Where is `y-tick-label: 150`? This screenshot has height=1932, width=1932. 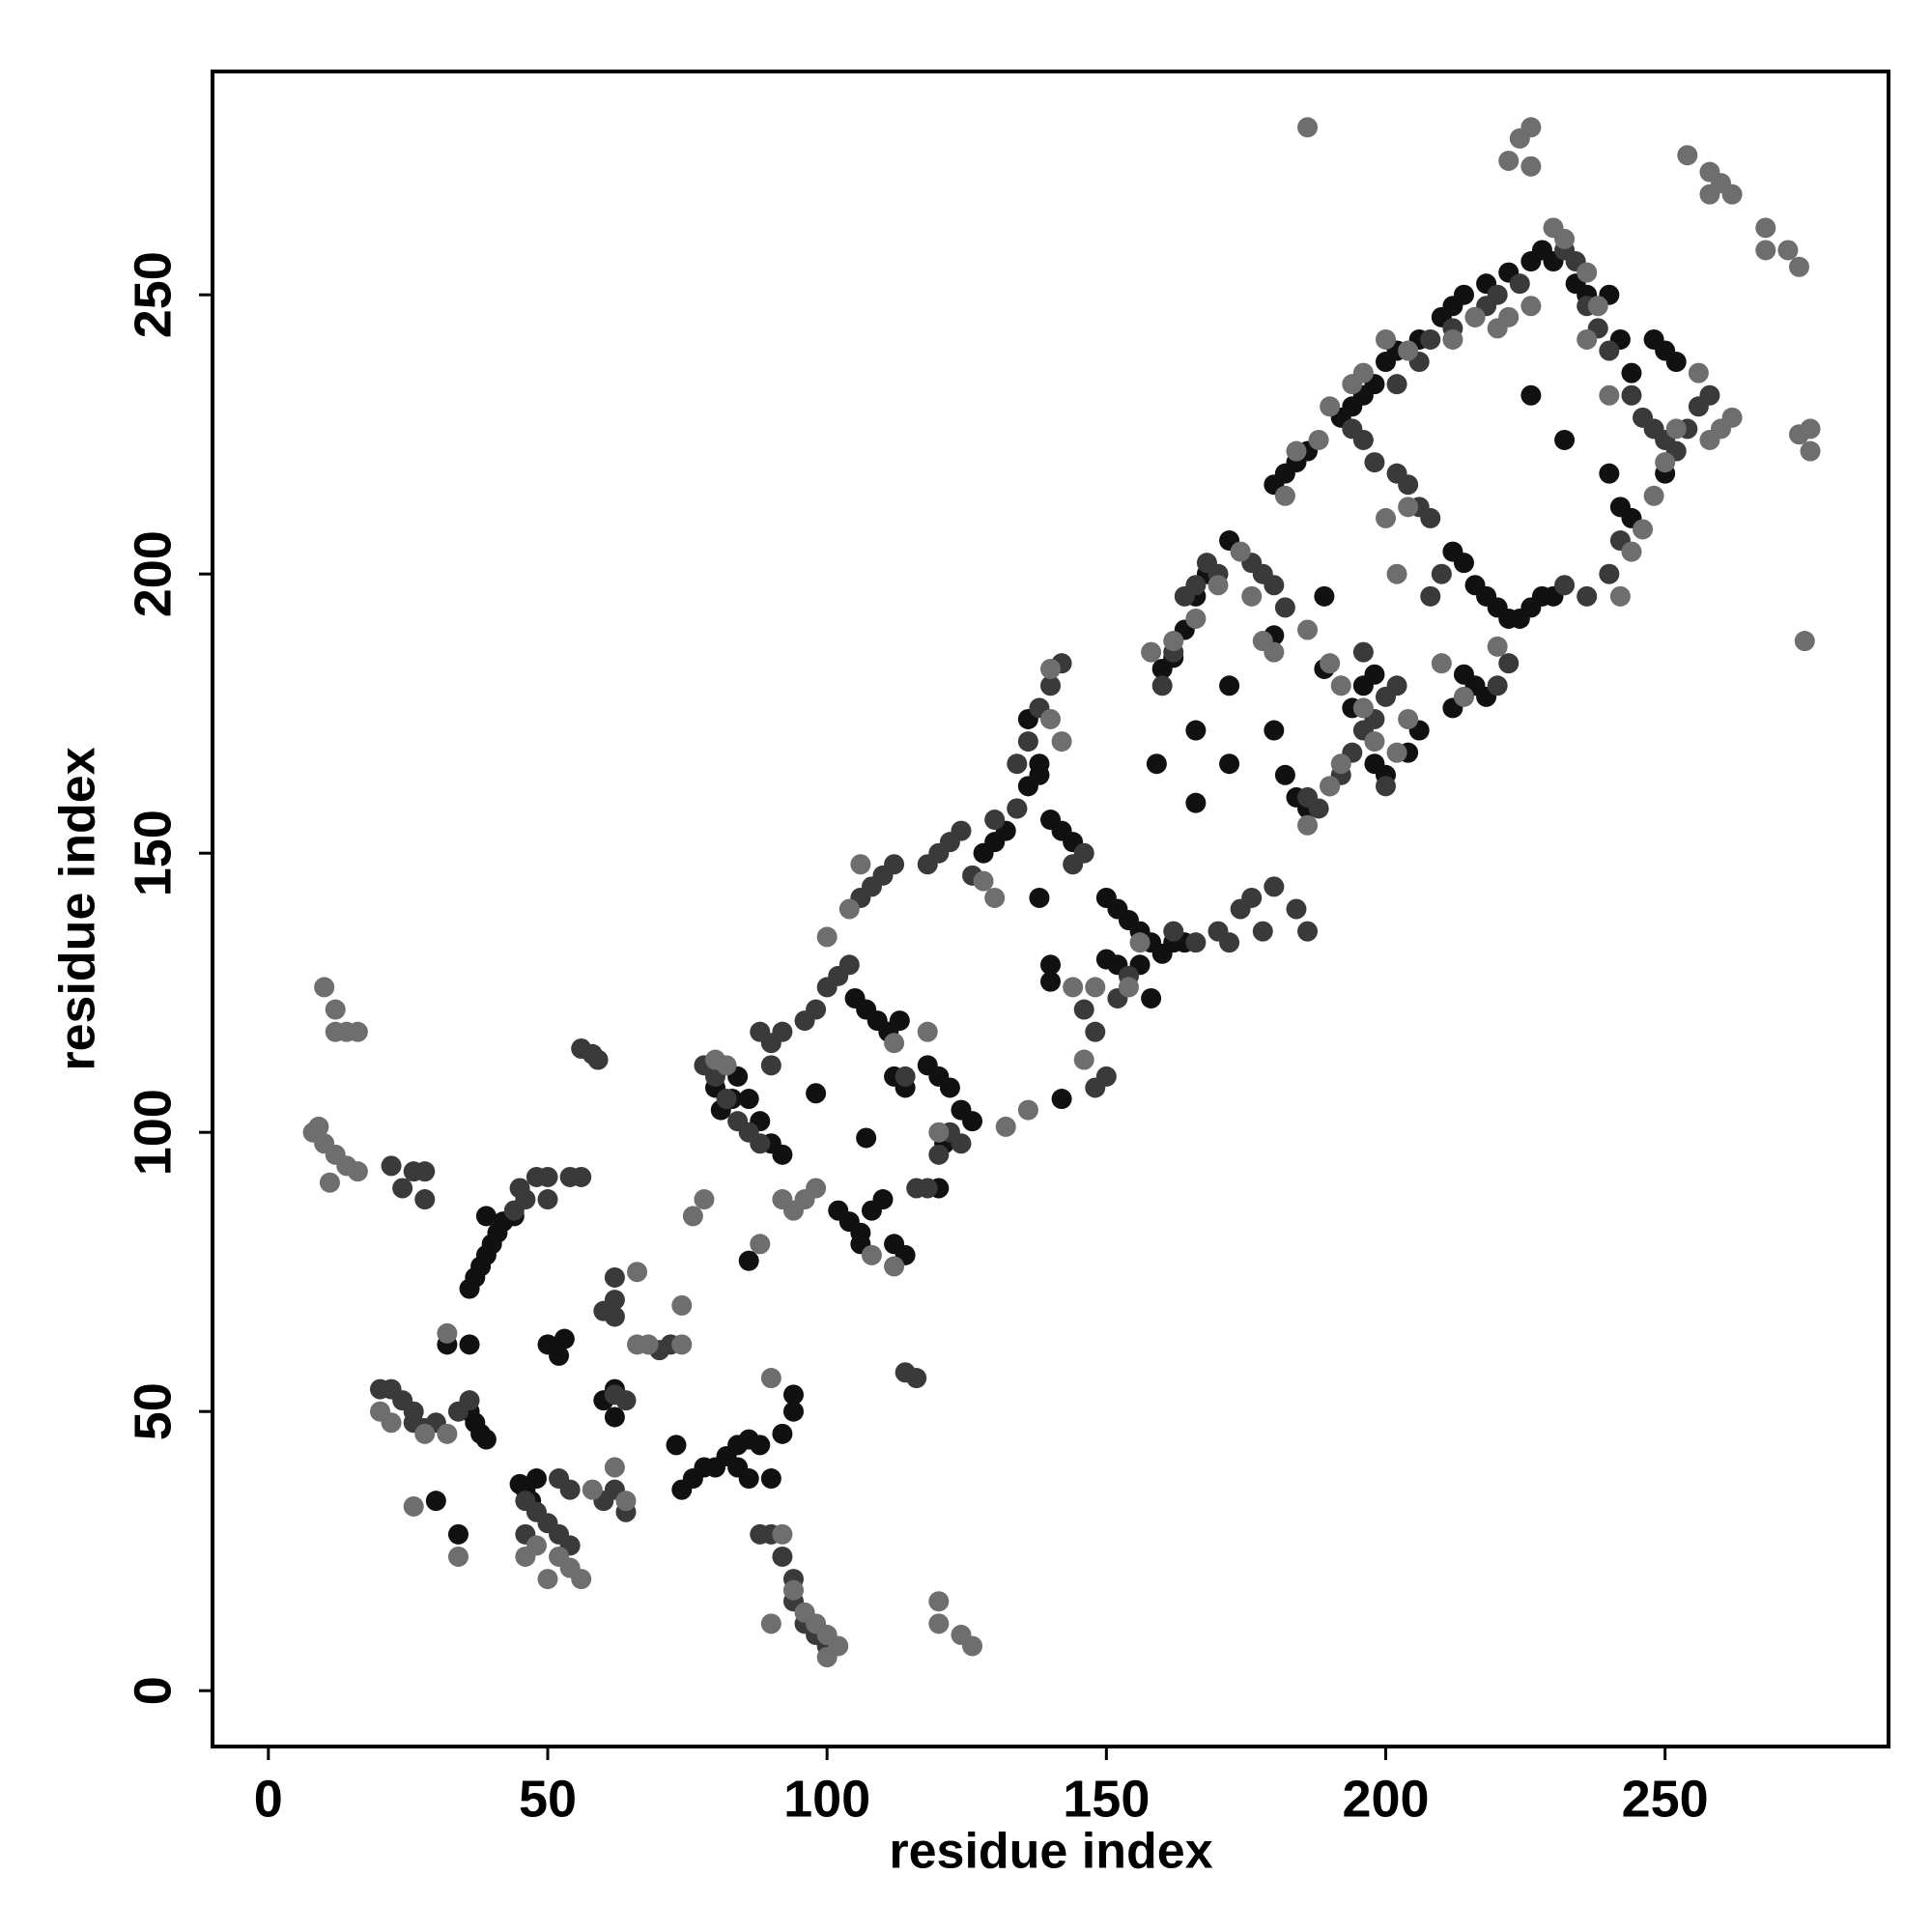
y-tick-label: 150 is located at coordinates (153, 853).